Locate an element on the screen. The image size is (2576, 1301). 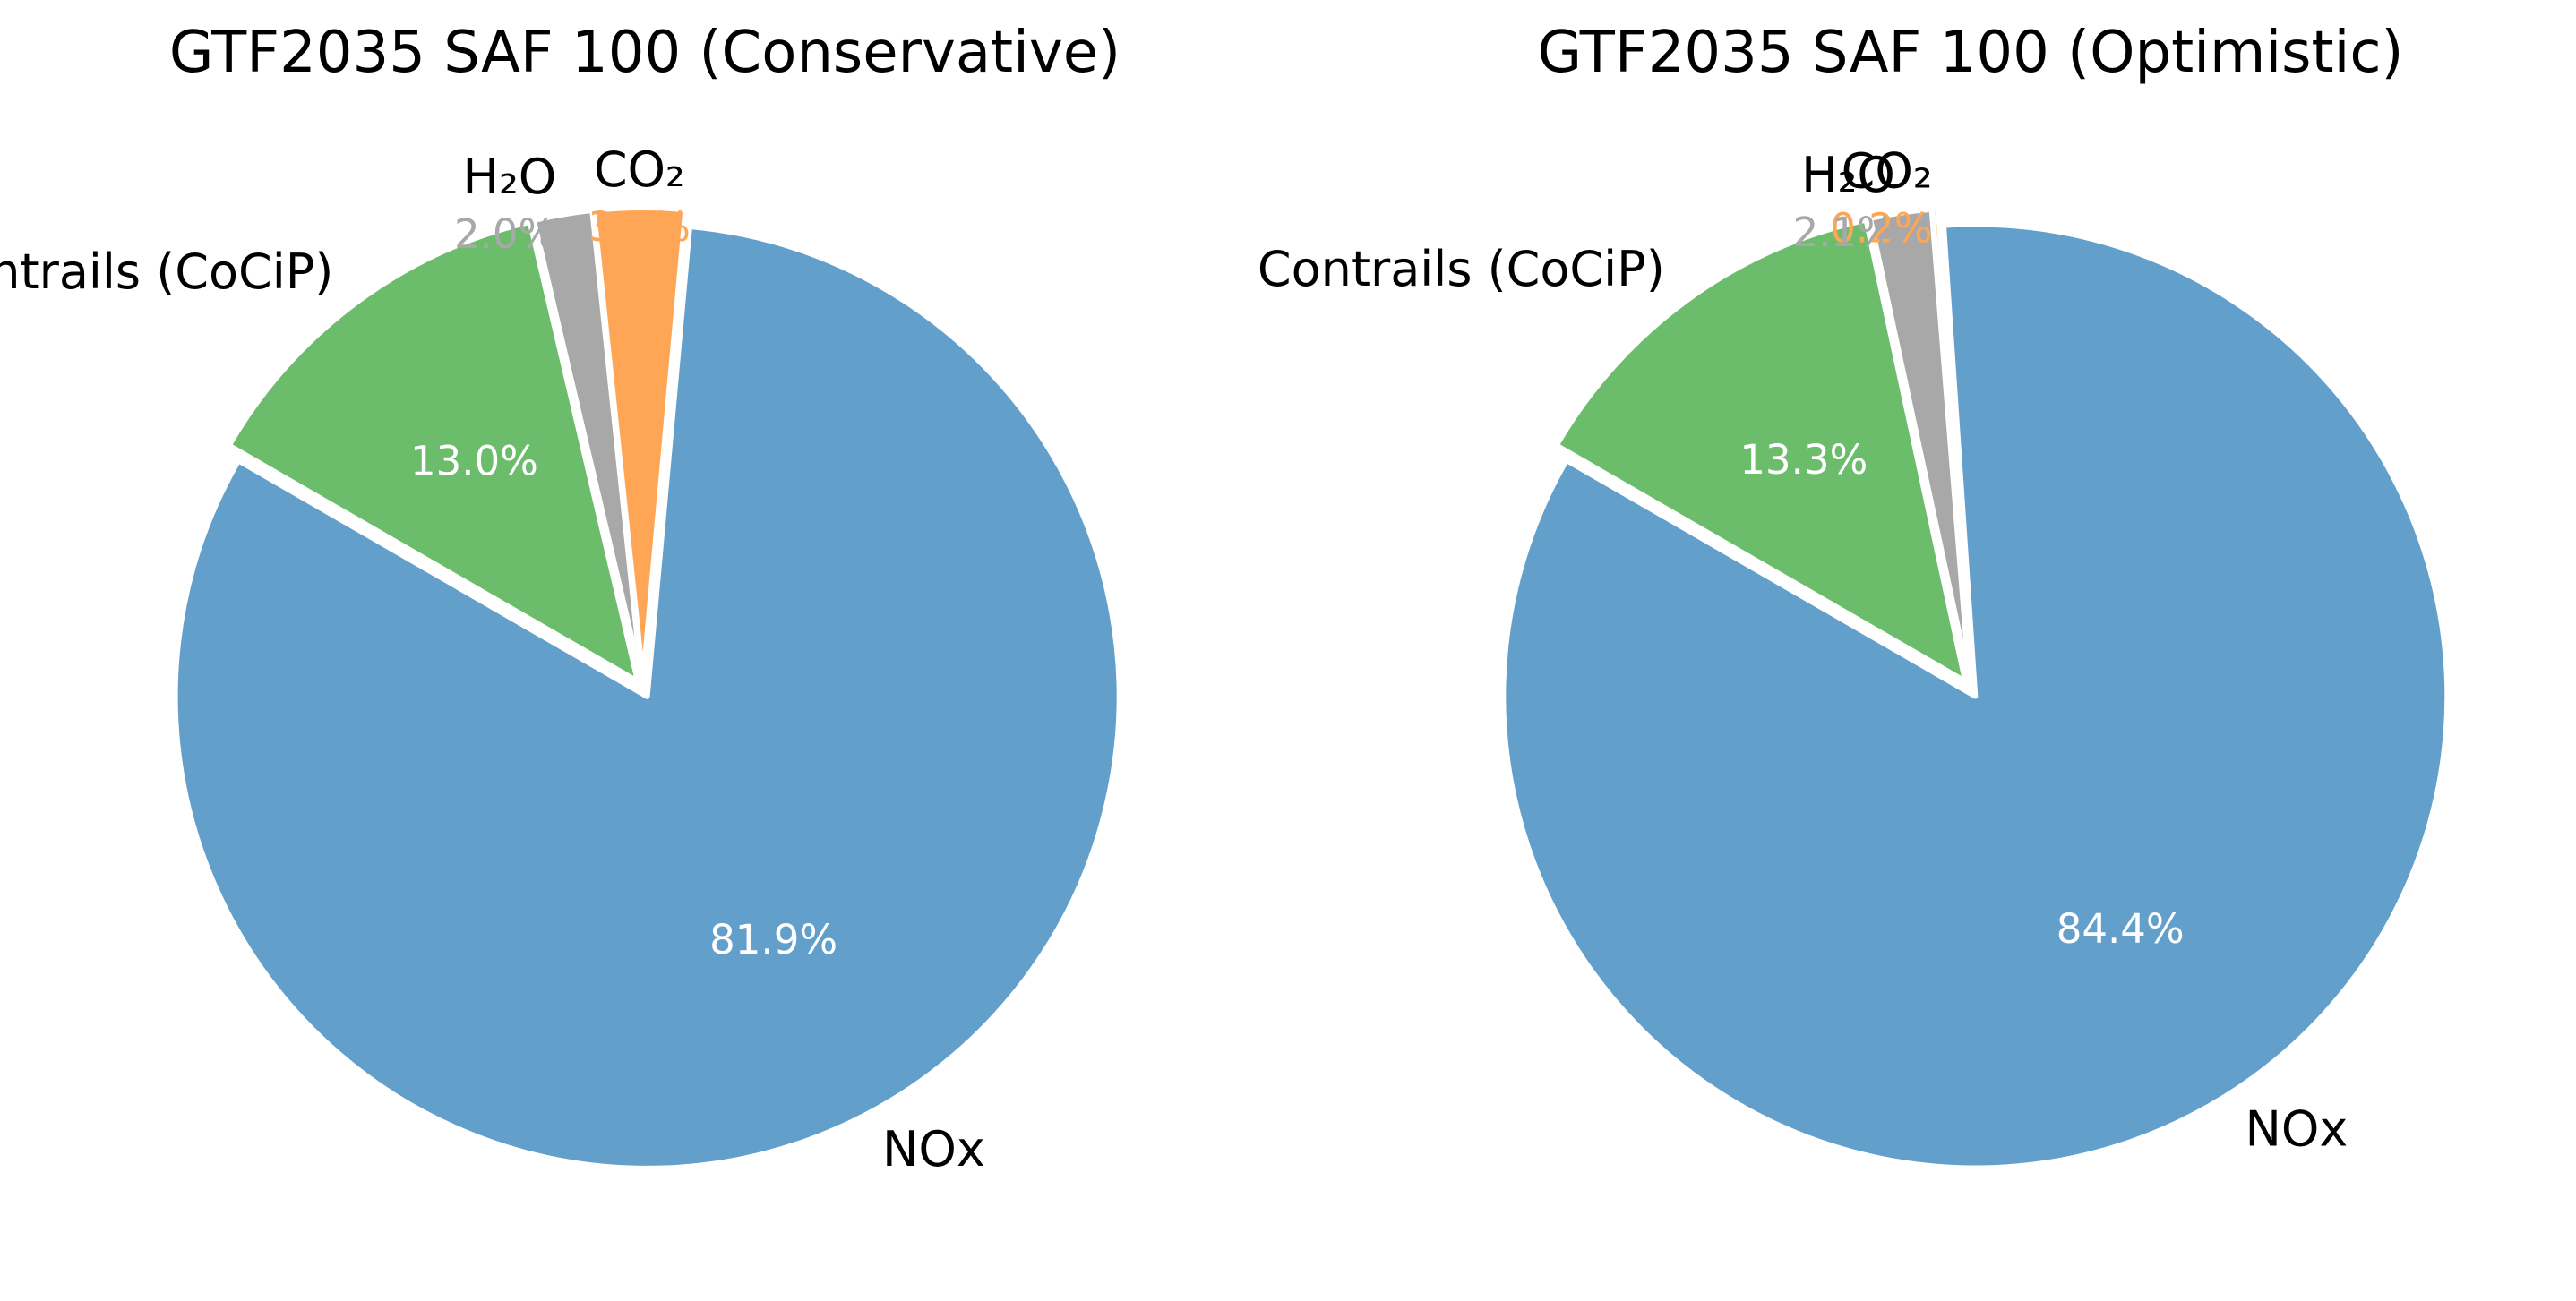
slice-percent-nox: 84.4% is located at coordinates (2121, 929).